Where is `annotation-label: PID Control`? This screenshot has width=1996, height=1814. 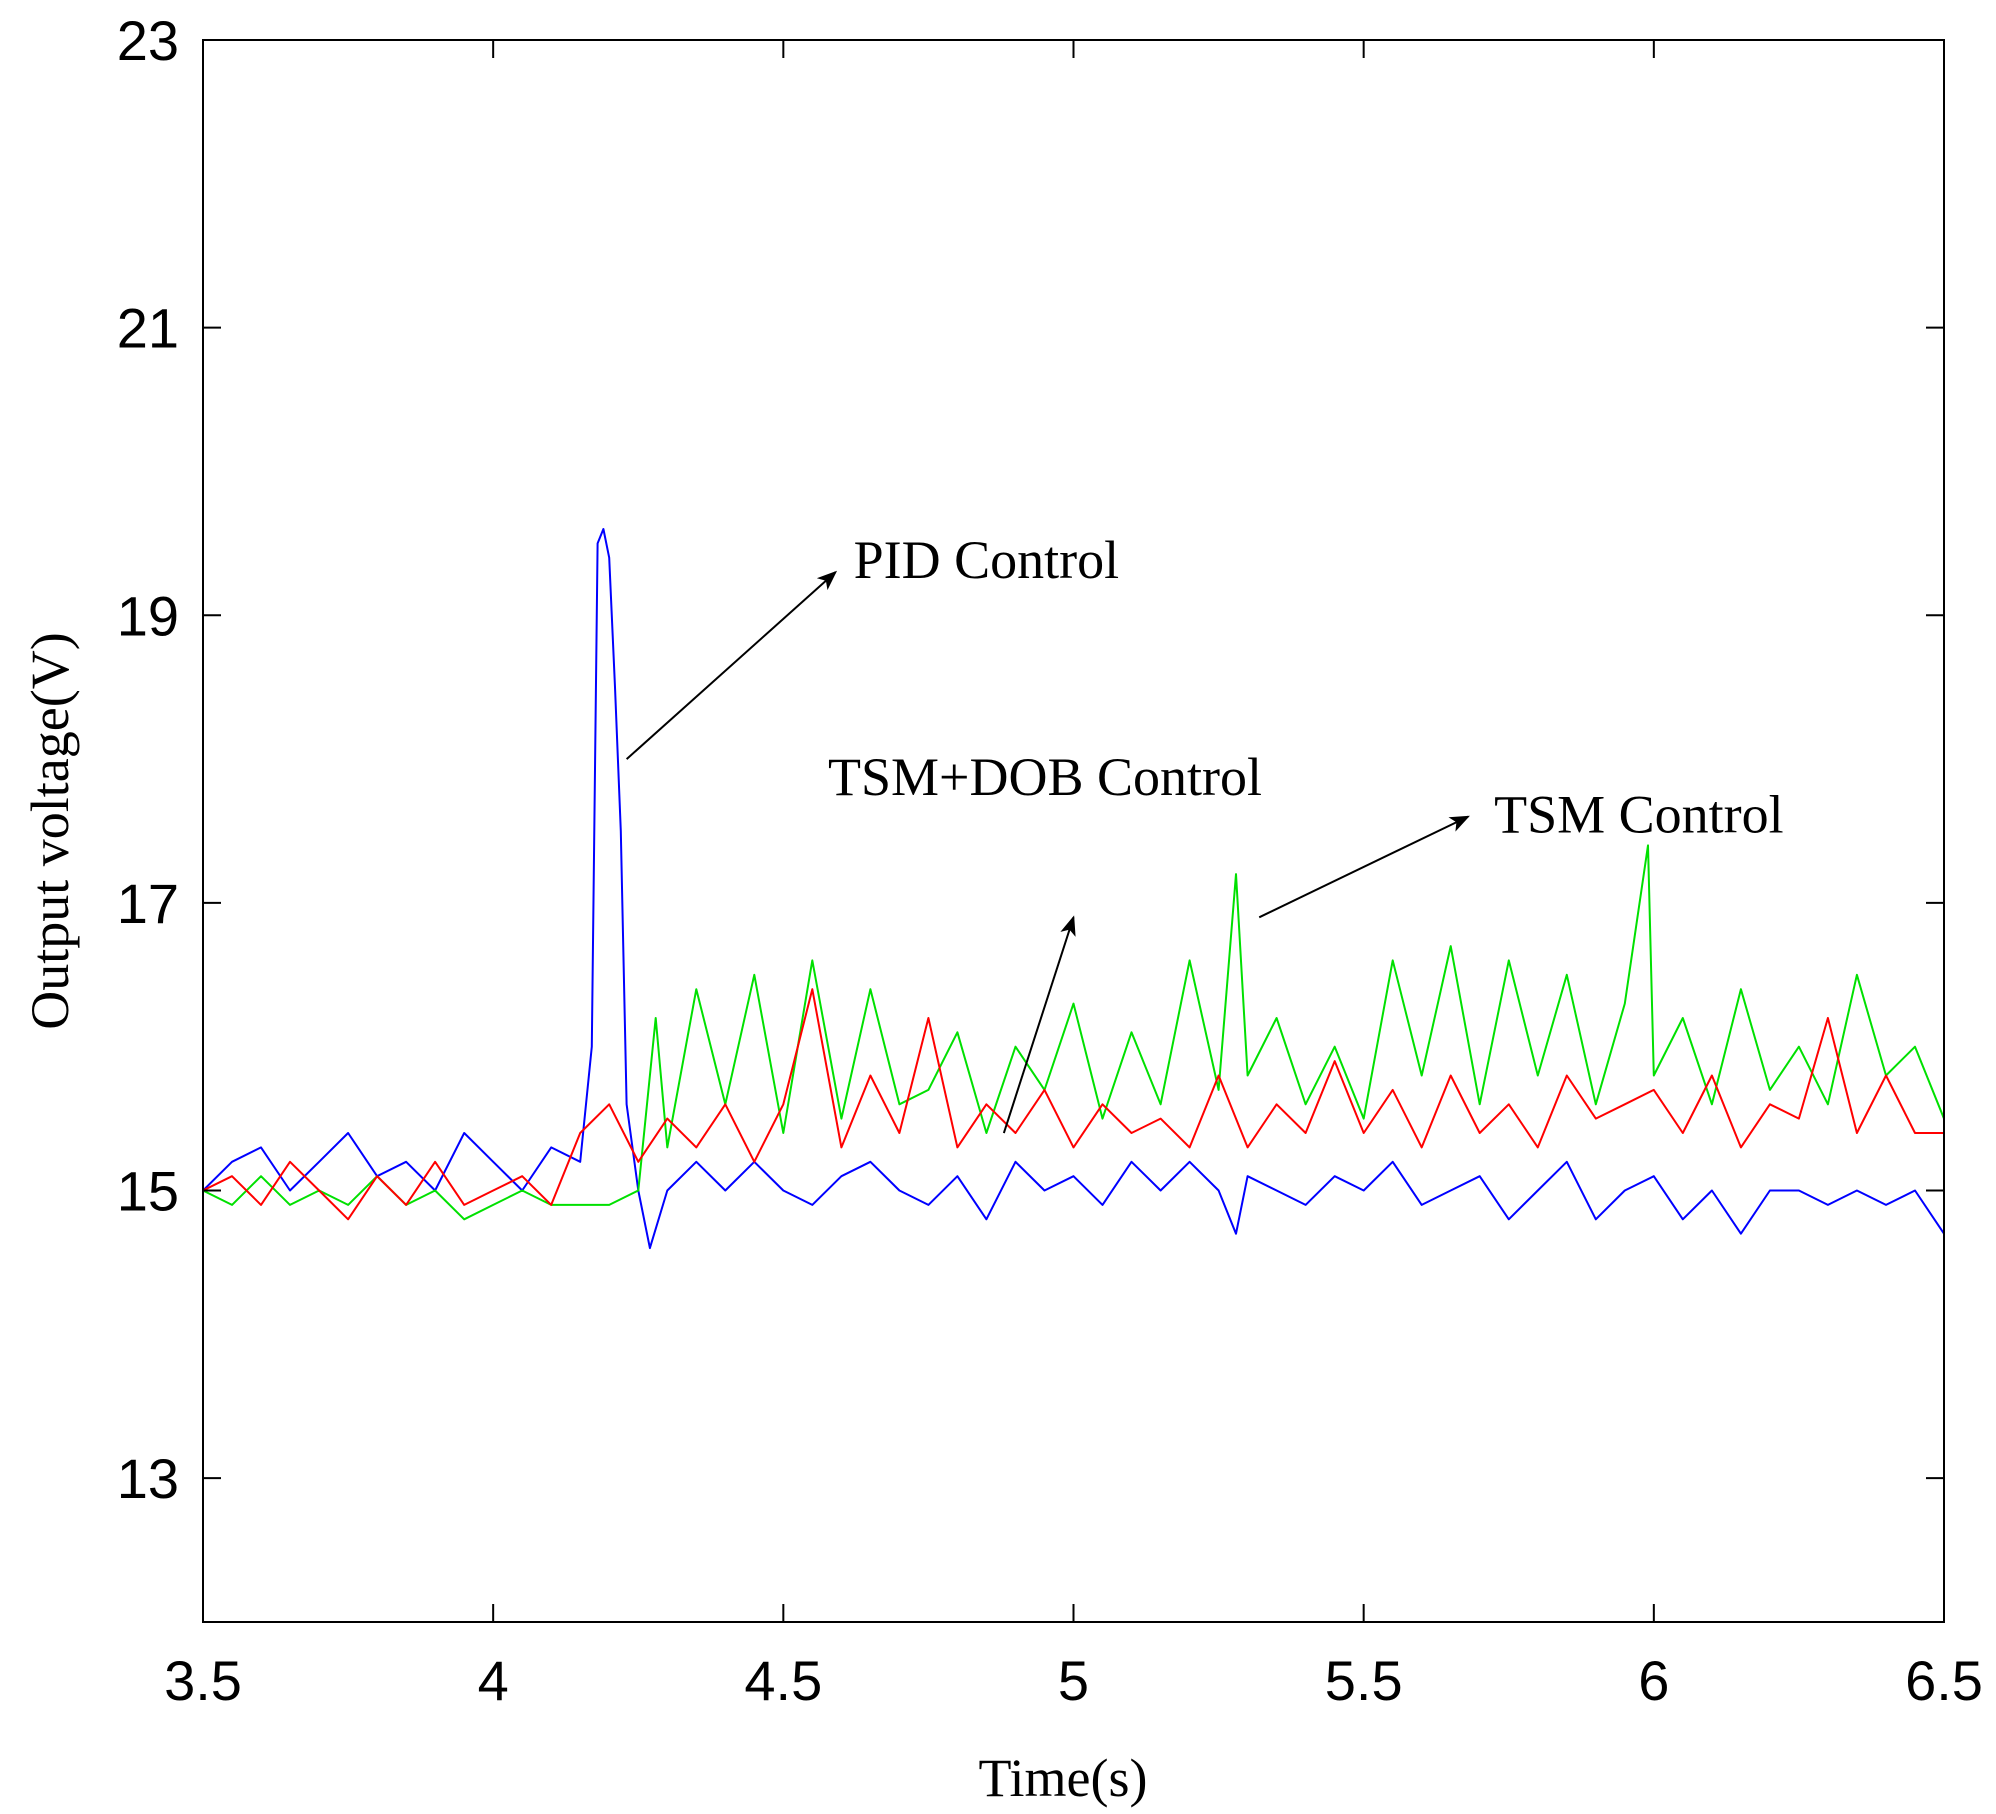 annotation-label: PID Control is located at coordinates (987, 560).